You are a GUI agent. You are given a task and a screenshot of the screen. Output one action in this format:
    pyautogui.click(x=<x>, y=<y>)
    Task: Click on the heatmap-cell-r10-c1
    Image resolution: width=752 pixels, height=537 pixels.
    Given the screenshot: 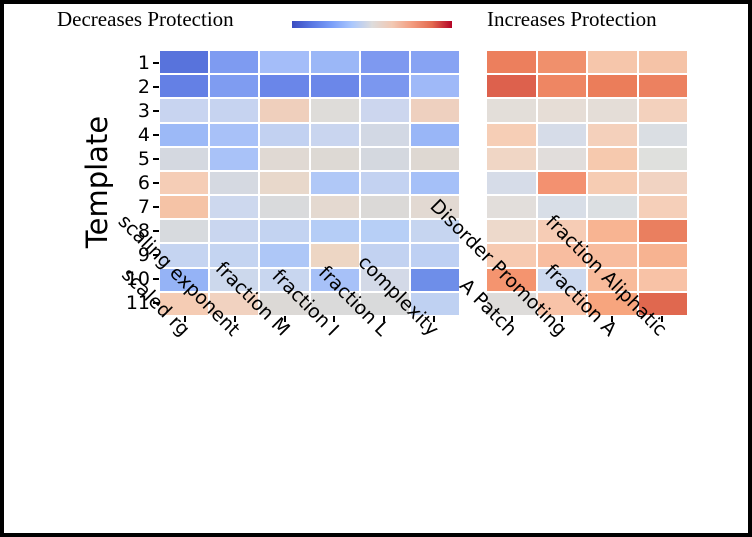 What is the action you would take?
    pyautogui.click(x=511, y=279)
    